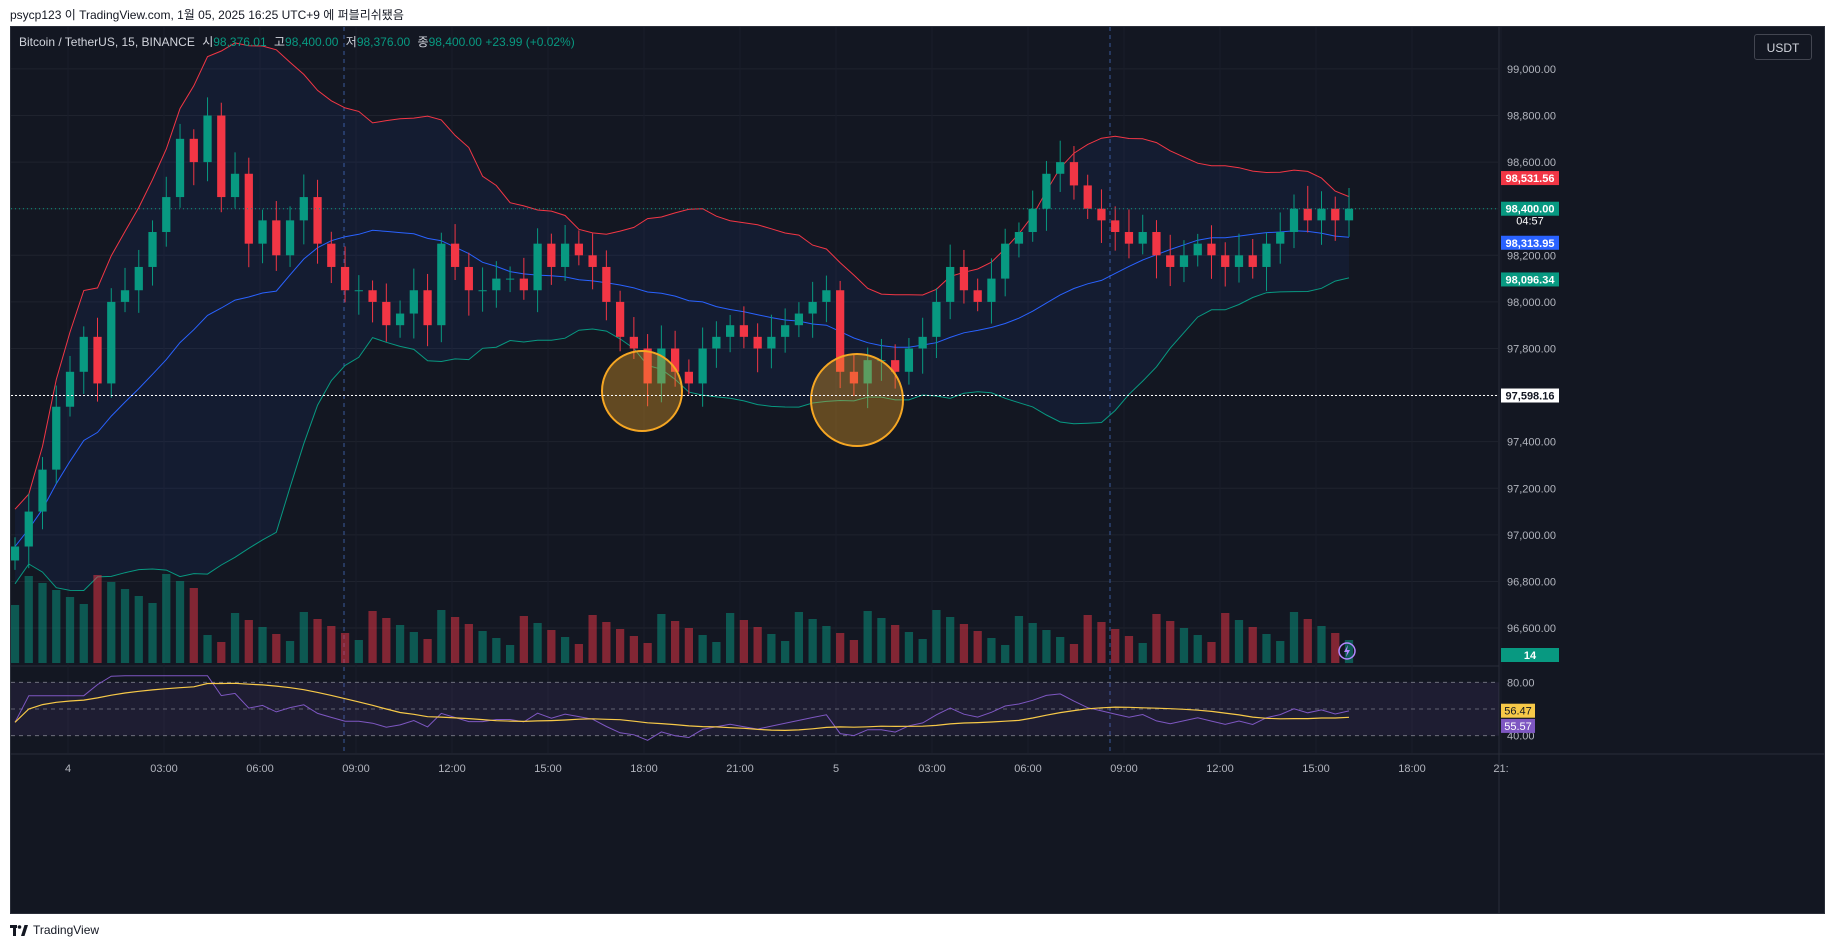  What do you see at coordinates (1124, 769) in the screenshot?
I see `time-tick-label: 09:00` at bounding box center [1124, 769].